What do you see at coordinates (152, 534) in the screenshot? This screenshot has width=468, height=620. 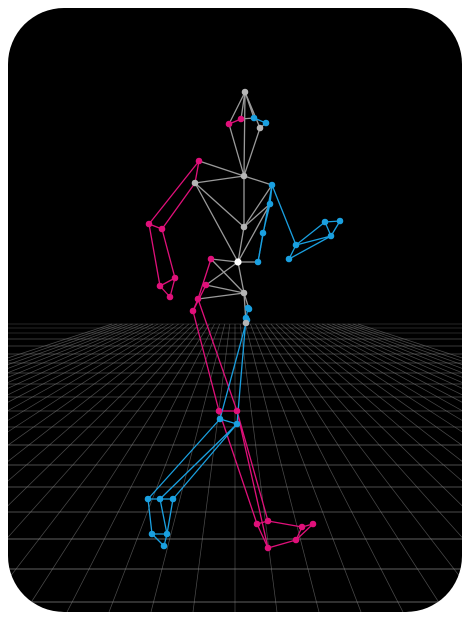 I see `joint-r_heel` at bounding box center [152, 534].